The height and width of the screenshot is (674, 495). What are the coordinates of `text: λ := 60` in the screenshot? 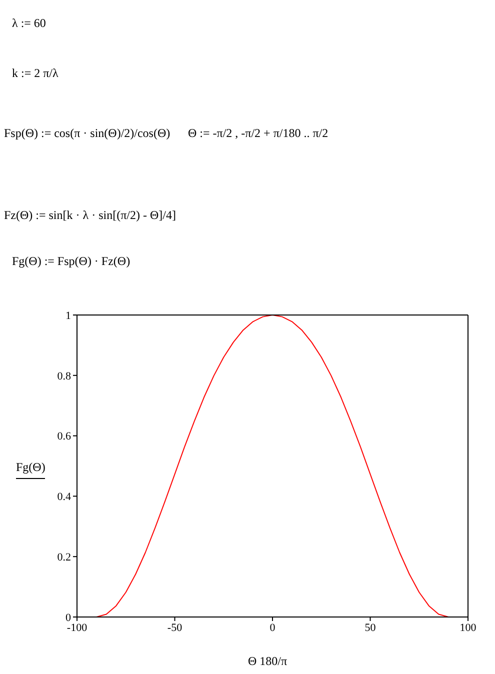 It's located at (29, 23).